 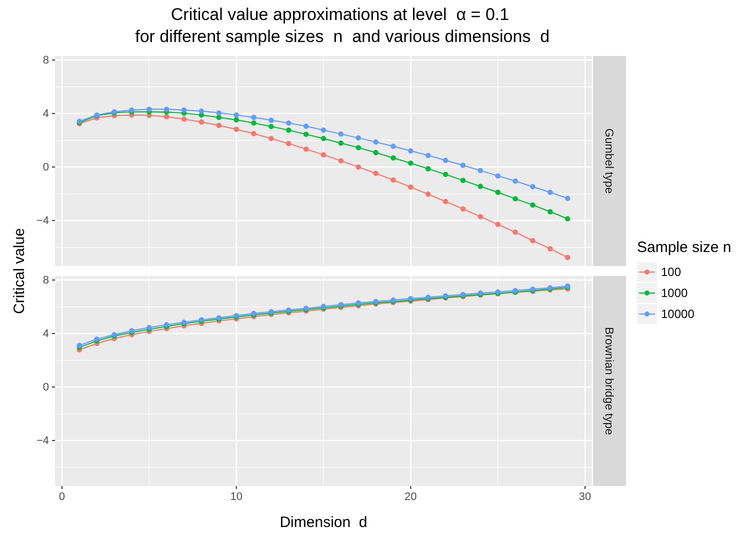 What do you see at coordinates (410, 496) in the screenshot?
I see `x-tick-label: 20` at bounding box center [410, 496].